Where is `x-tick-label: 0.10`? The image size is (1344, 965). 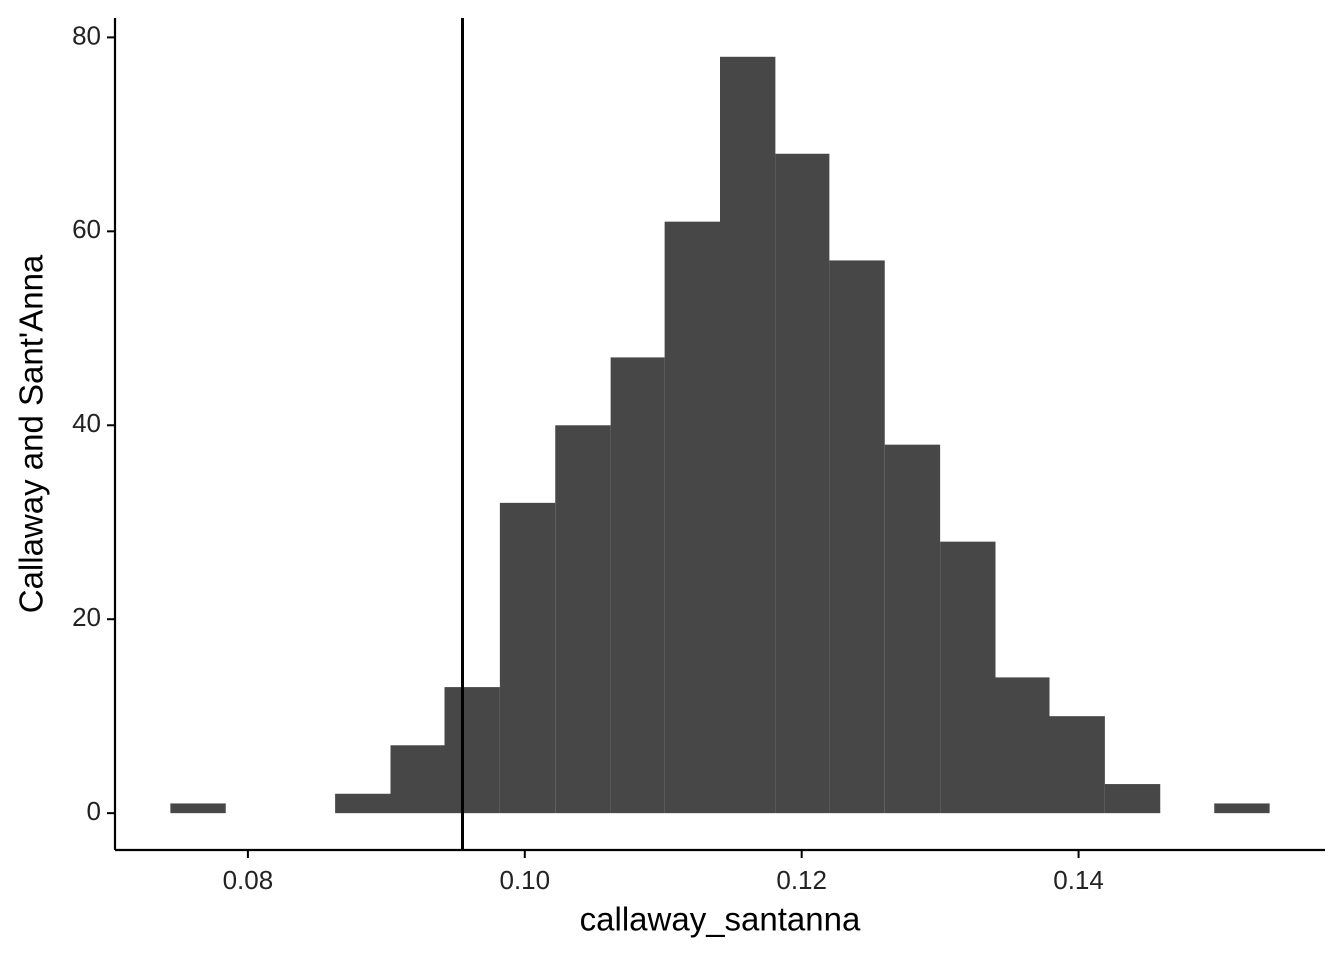
x-tick-label: 0.10 is located at coordinates (524, 880).